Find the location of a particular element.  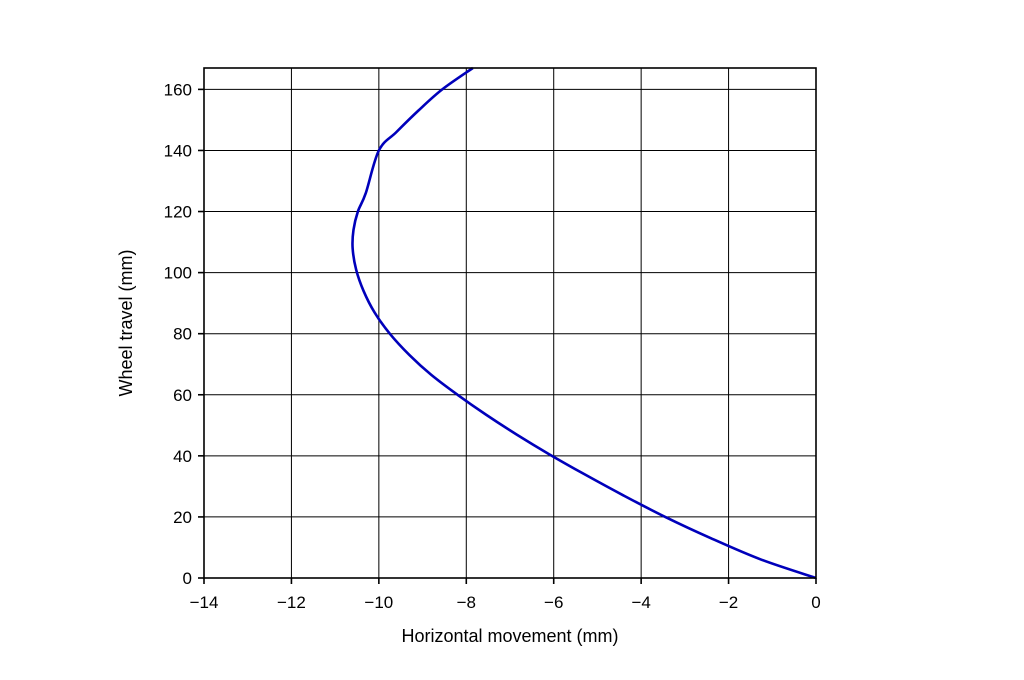

x-tick-label: −4 is located at coordinates (640, 602).